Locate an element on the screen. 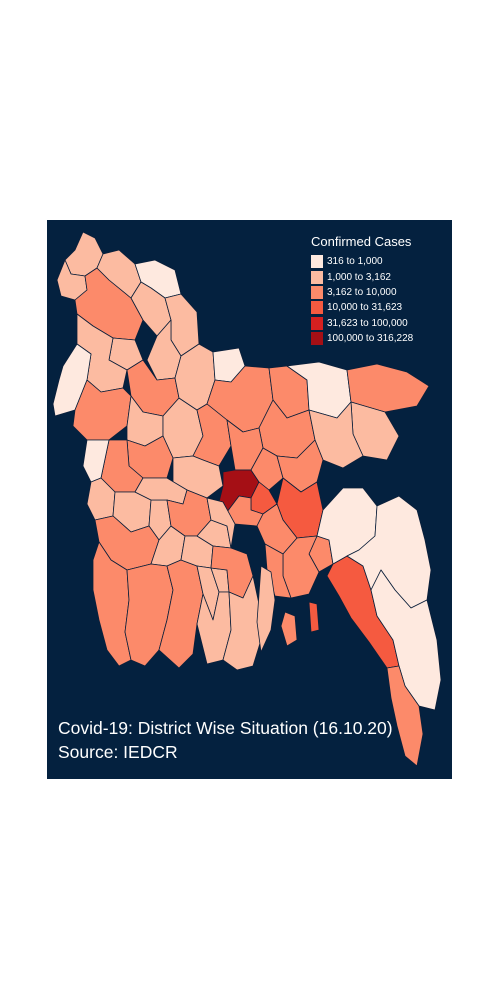 The height and width of the screenshot is (1000, 500). legend-item: 31,623 to 100,000 is located at coordinates (362, 323).